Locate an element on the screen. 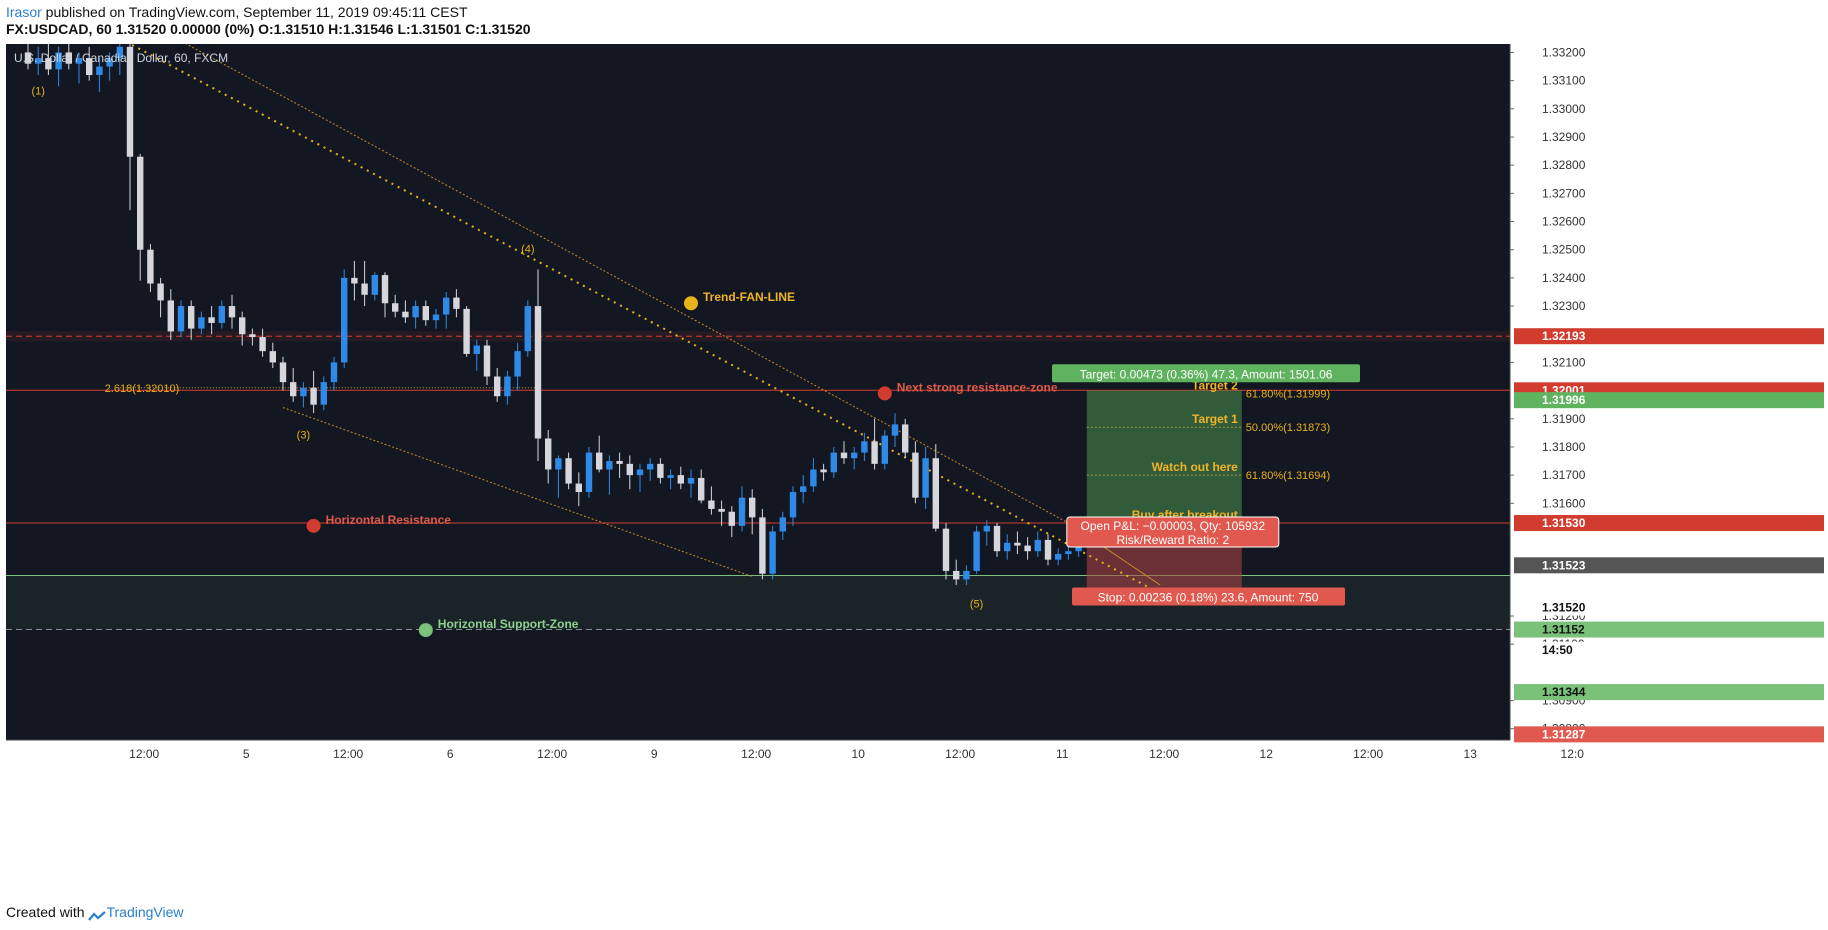 Image resolution: width=1828 pixels, height=930 pixels. target-fib-label: 50.00%(1.31873) is located at coordinates (1288, 428).